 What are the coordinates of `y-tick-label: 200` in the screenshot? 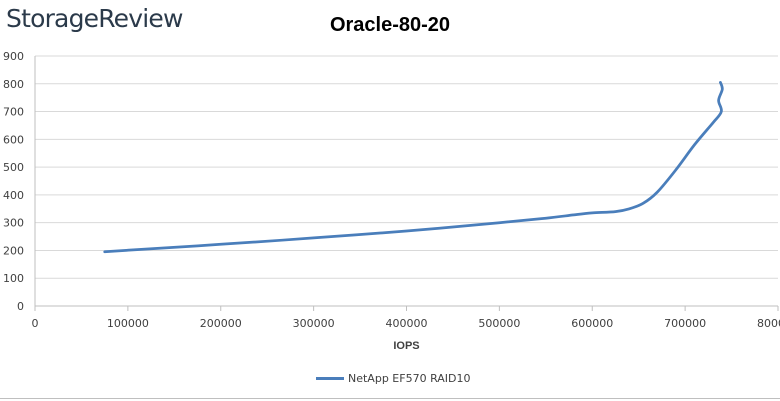 It's located at (13, 250).